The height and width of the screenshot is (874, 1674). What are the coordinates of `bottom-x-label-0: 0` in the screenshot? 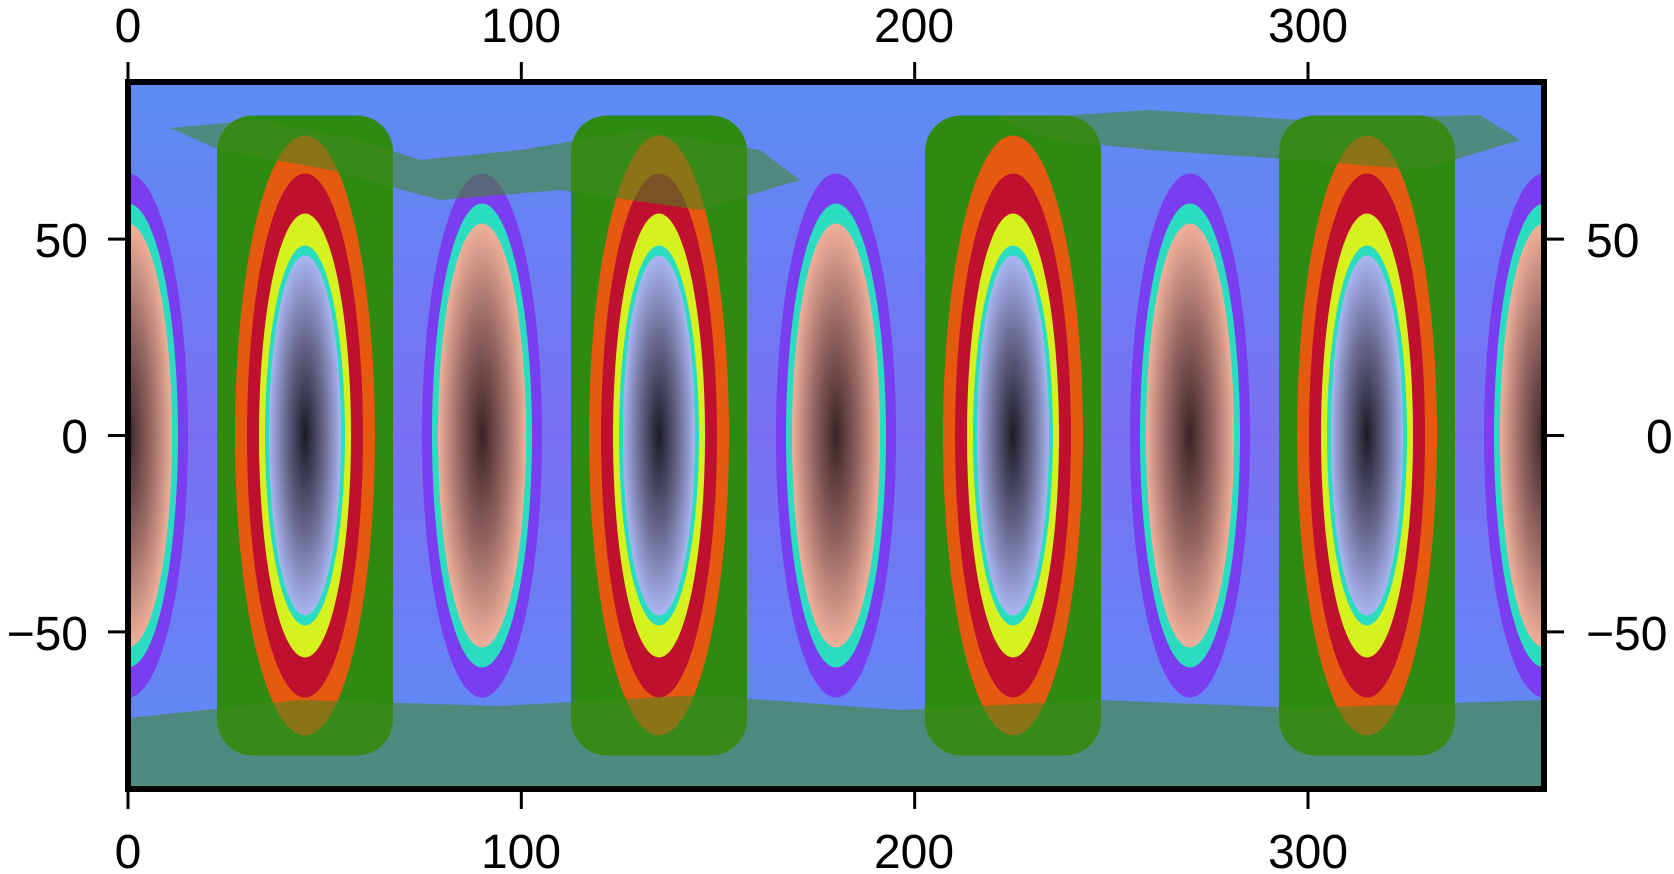 It's located at (128, 850).